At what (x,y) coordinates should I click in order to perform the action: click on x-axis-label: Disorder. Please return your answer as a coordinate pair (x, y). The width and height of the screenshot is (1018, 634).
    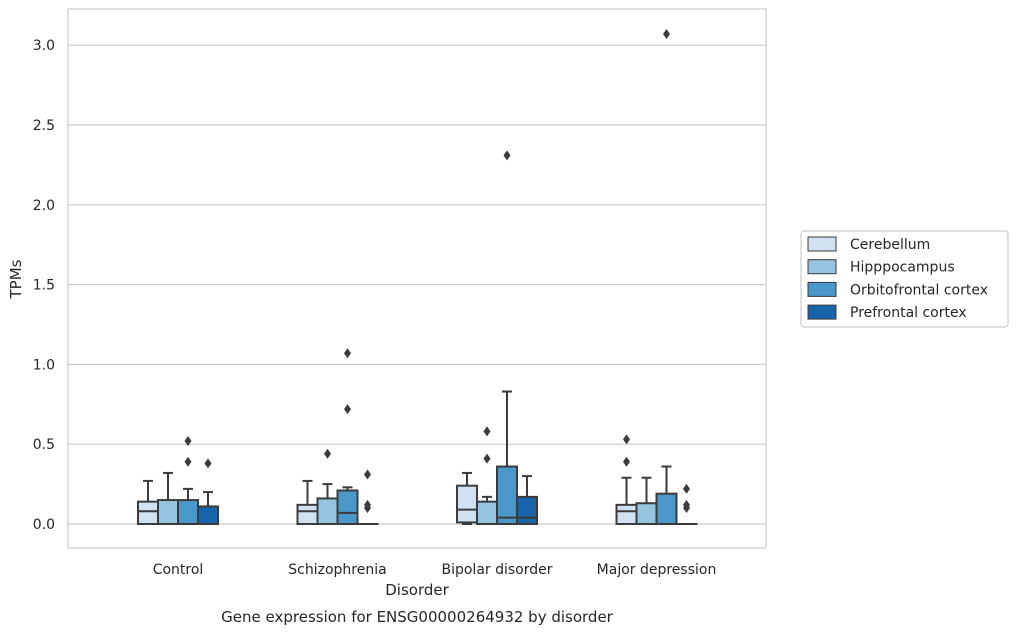
    Looking at the image, I should click on (417, 590).